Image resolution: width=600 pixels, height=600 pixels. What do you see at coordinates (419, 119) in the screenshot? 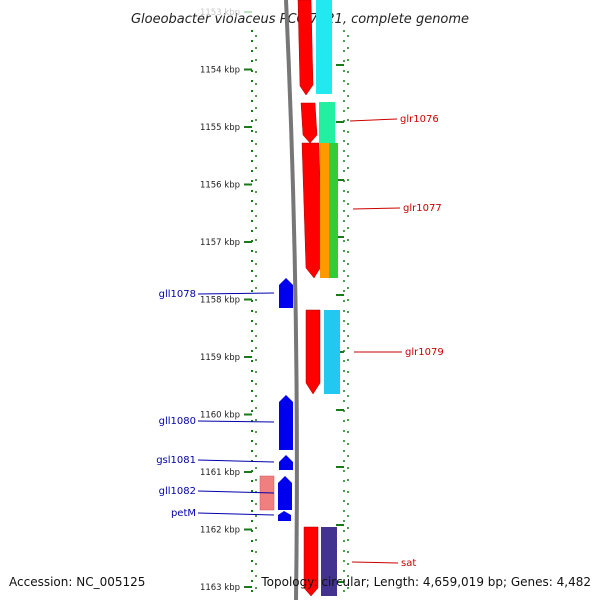
I see `label-glr1076: glr1076` at bounding box center [419, 119].